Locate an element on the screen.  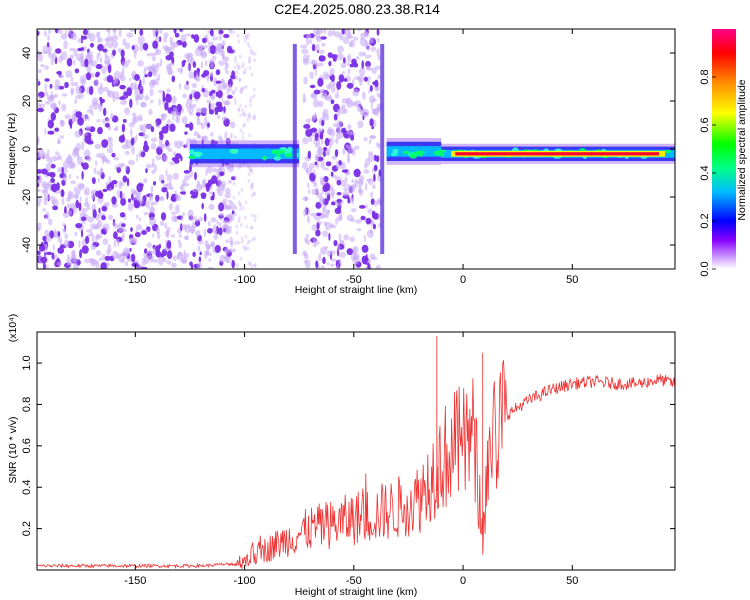
snr-y-label: SNR (10 * v/v) is located at coordinates (13, 449).